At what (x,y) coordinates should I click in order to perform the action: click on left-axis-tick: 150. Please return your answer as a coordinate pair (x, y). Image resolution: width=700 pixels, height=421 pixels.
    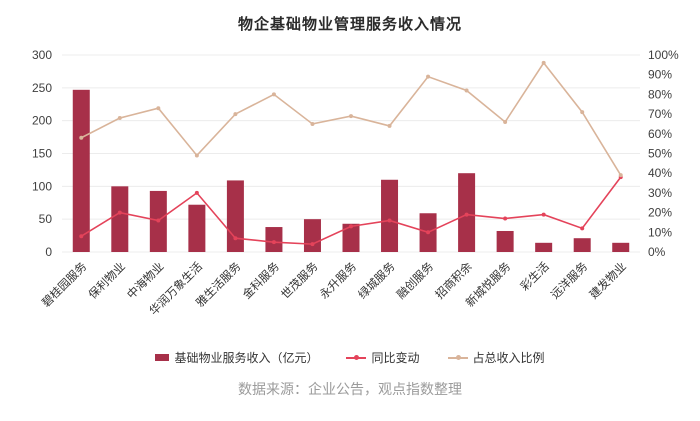
    Looking at the image, I should click on (42, 154).